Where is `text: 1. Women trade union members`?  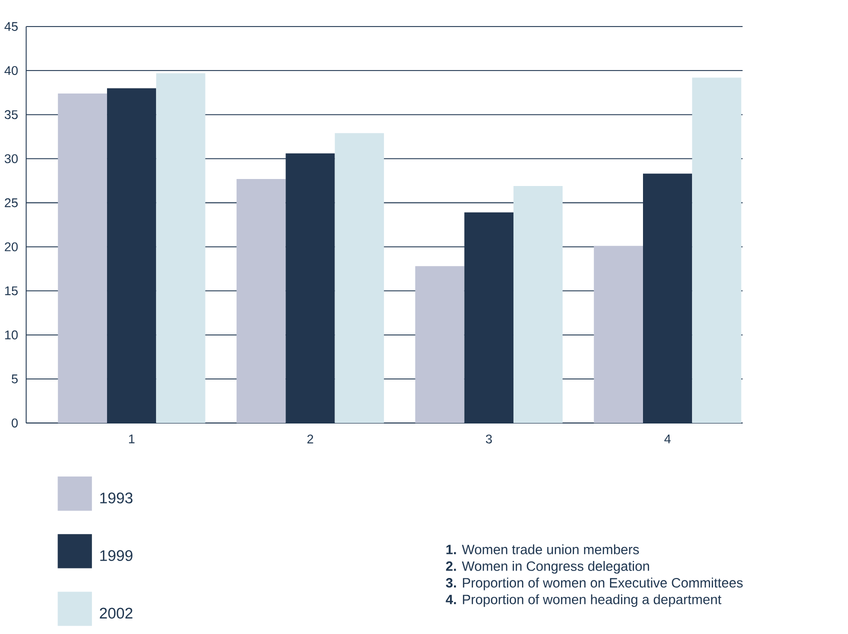
text: 1. Women trade union members is located at coordinates (542, 549).